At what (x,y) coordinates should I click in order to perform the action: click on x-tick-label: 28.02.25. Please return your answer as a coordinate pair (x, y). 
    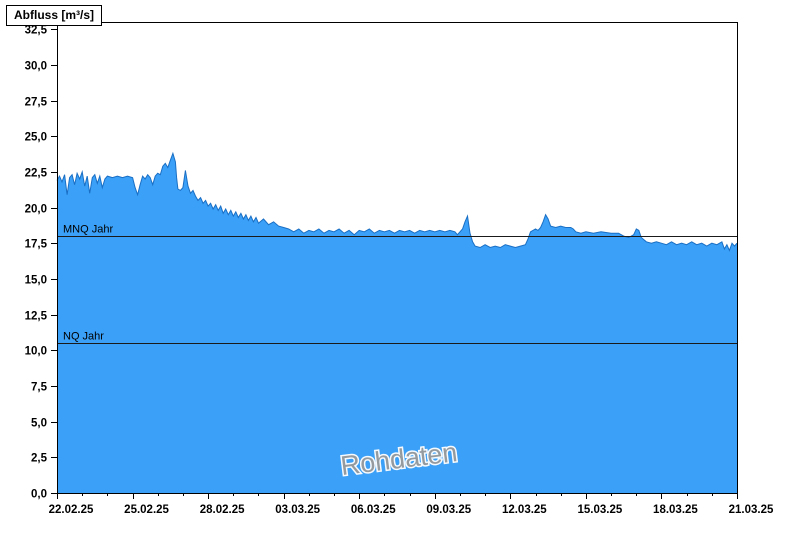
    Looking at the image, I should click on (222, 510).